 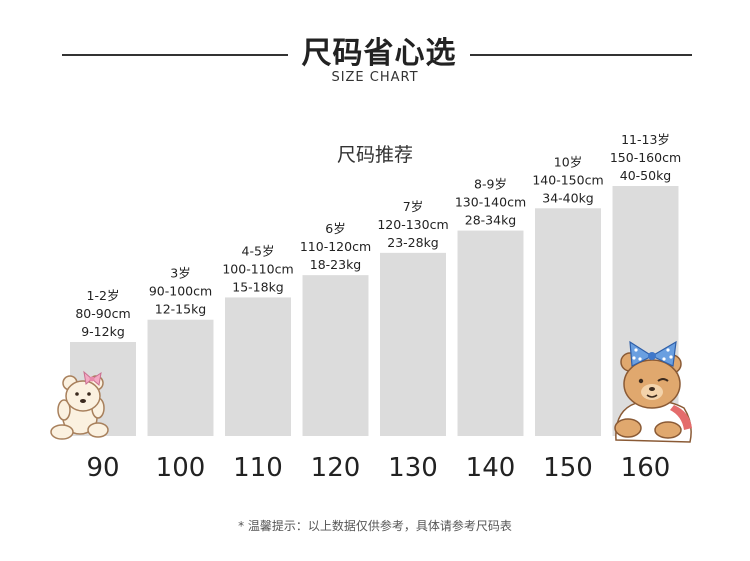 What do you see at coordinates (258, 250) in the screenshot?
I see `age-label-110: 4-5岁` at bounding box center [258, 250].